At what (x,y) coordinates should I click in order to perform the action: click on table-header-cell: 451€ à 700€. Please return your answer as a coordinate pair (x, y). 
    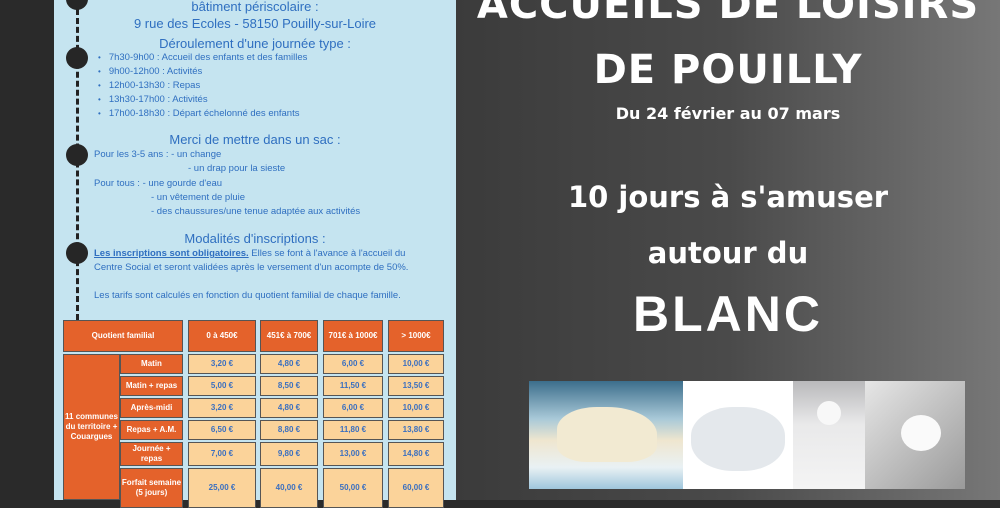
    Looking at the image, I should click on (289, 336).